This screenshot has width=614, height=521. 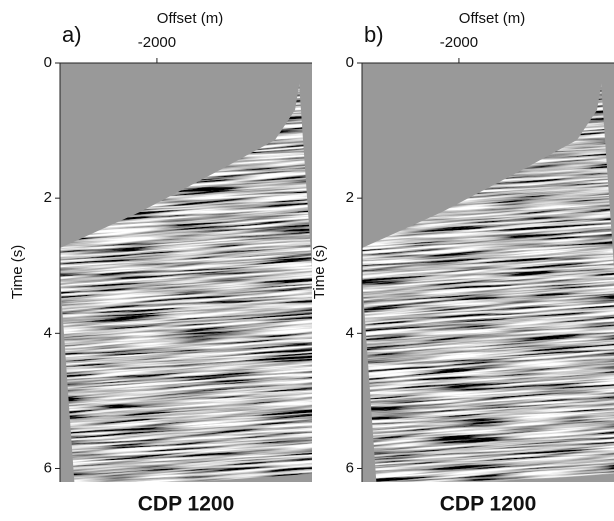 I want to click on panel-label: a), so click(x=72, y=34).